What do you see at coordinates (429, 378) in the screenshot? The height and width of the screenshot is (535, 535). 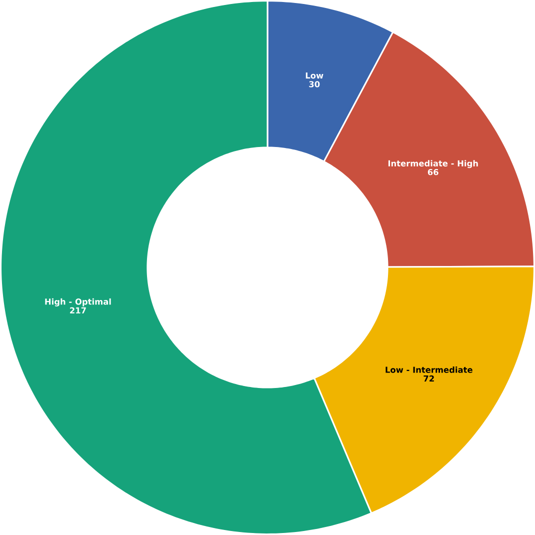 I see `data-label: 72` at bounding box center [429, 378].